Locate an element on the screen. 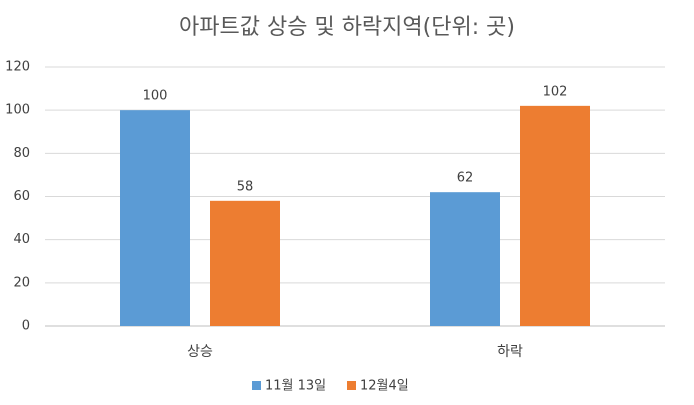 Image resolution: width=694 pixels, height=405 pixels. y-tick-label: 0 is located at coordinates (26, 326).